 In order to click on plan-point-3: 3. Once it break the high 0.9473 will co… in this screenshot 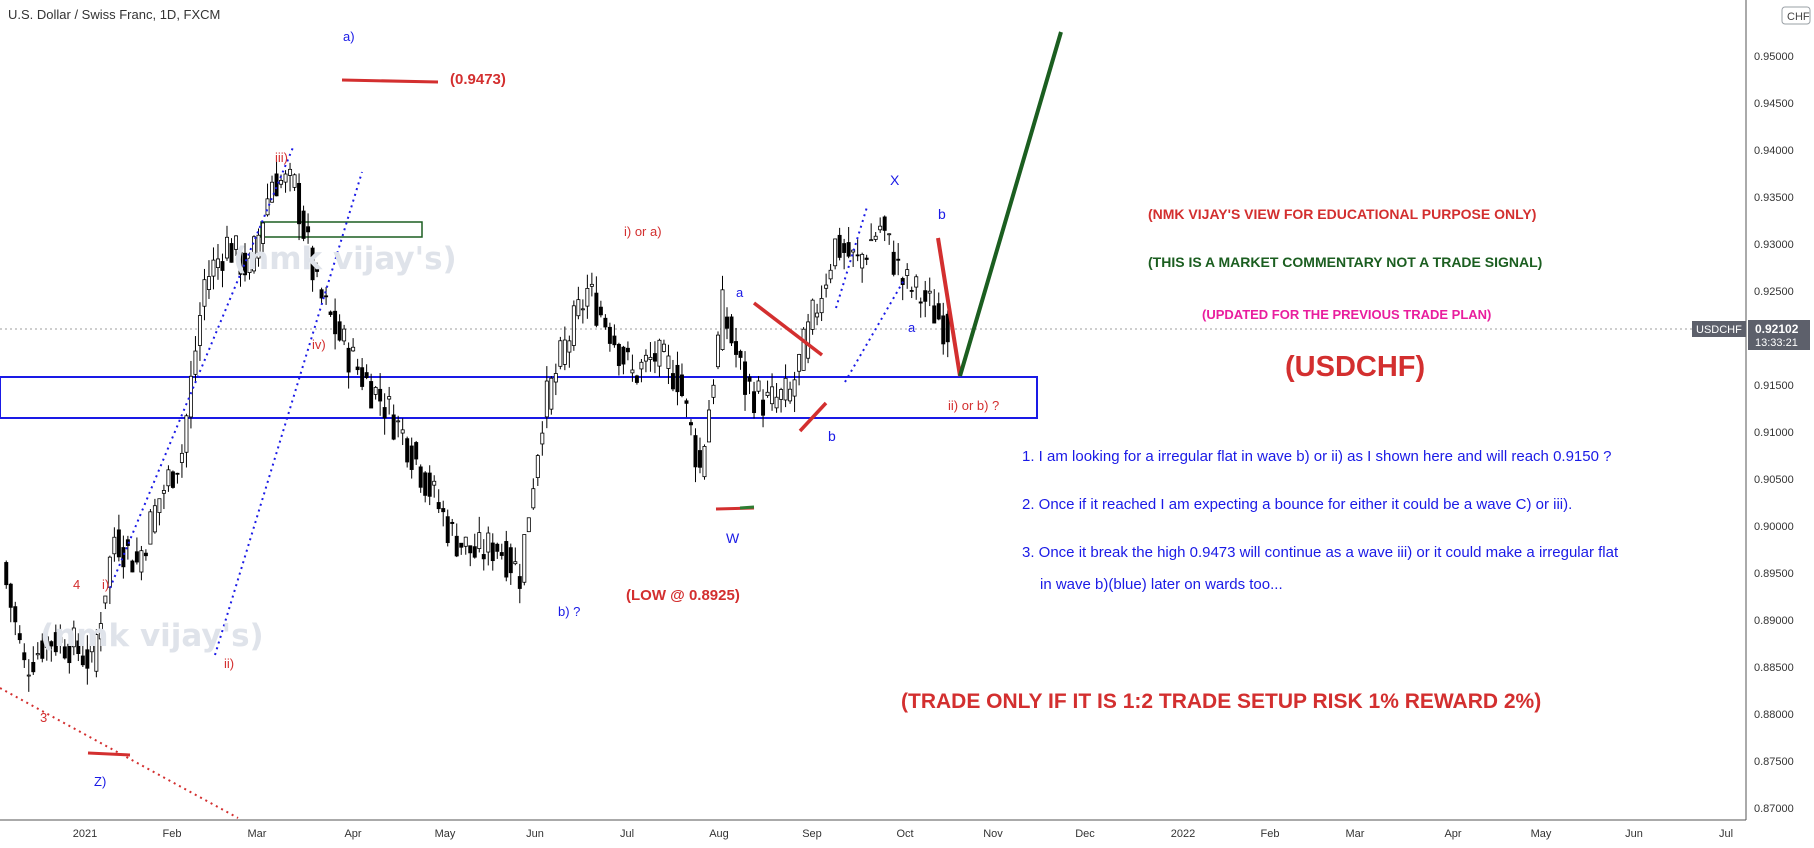, I will do `click(1320, 552)`.